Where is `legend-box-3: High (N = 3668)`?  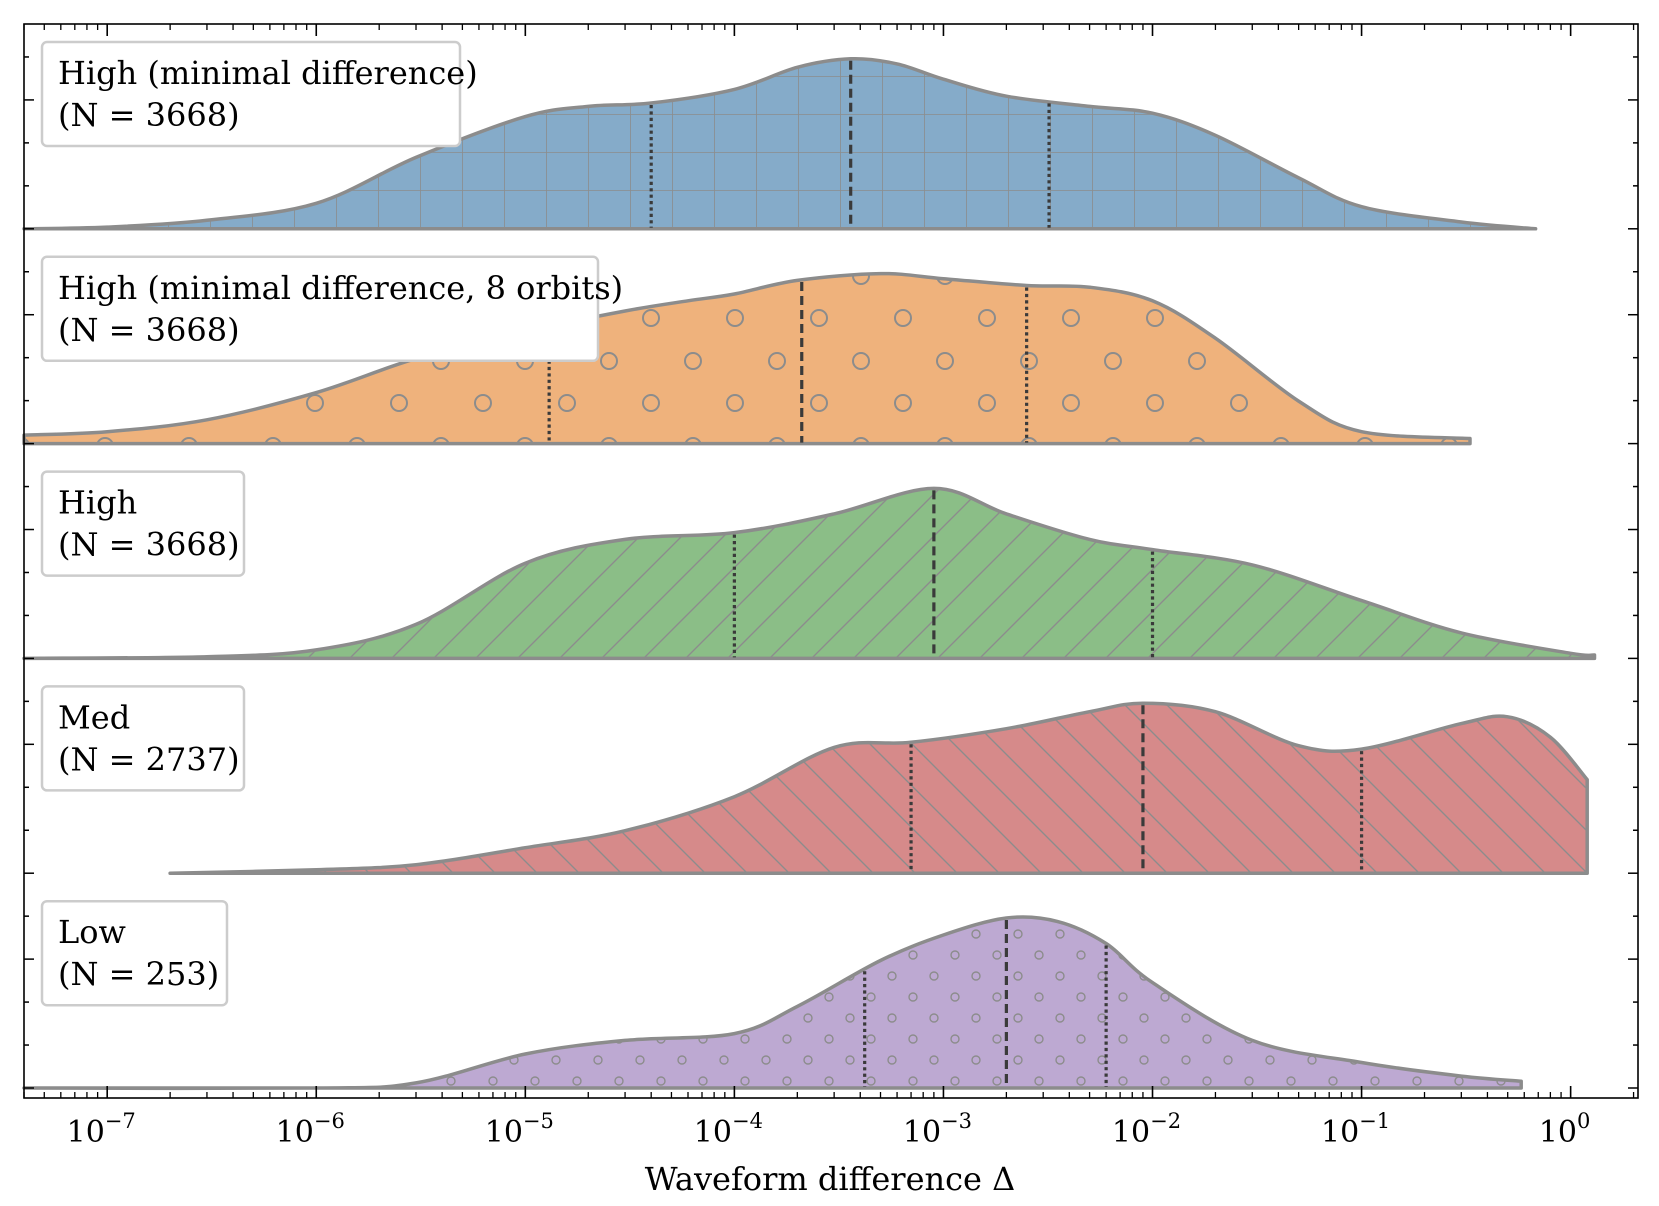
legend-box-3: High (N = 3668) is located at coordinates (143, 523).